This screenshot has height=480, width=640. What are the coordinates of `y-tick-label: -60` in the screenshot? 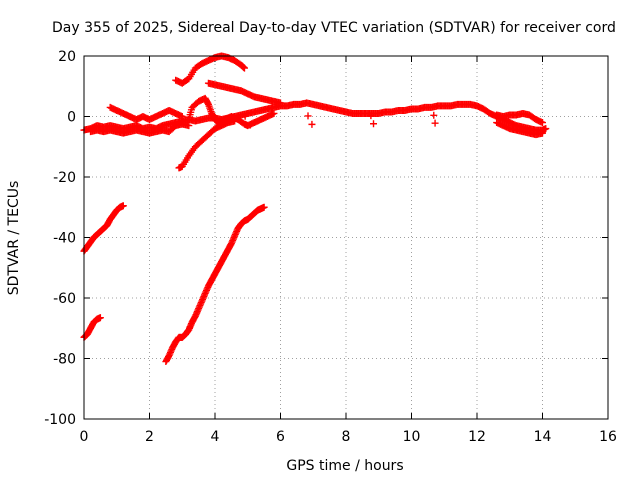 It's located at (64, 299).